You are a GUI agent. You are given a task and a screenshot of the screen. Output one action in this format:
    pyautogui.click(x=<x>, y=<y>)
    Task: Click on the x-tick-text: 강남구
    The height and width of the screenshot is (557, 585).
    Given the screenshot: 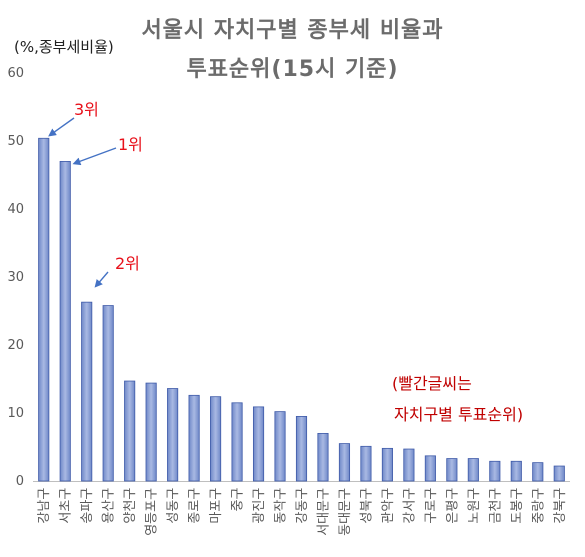 What is the action you would take?
    pyautogui.click(x=44, y=506)
    